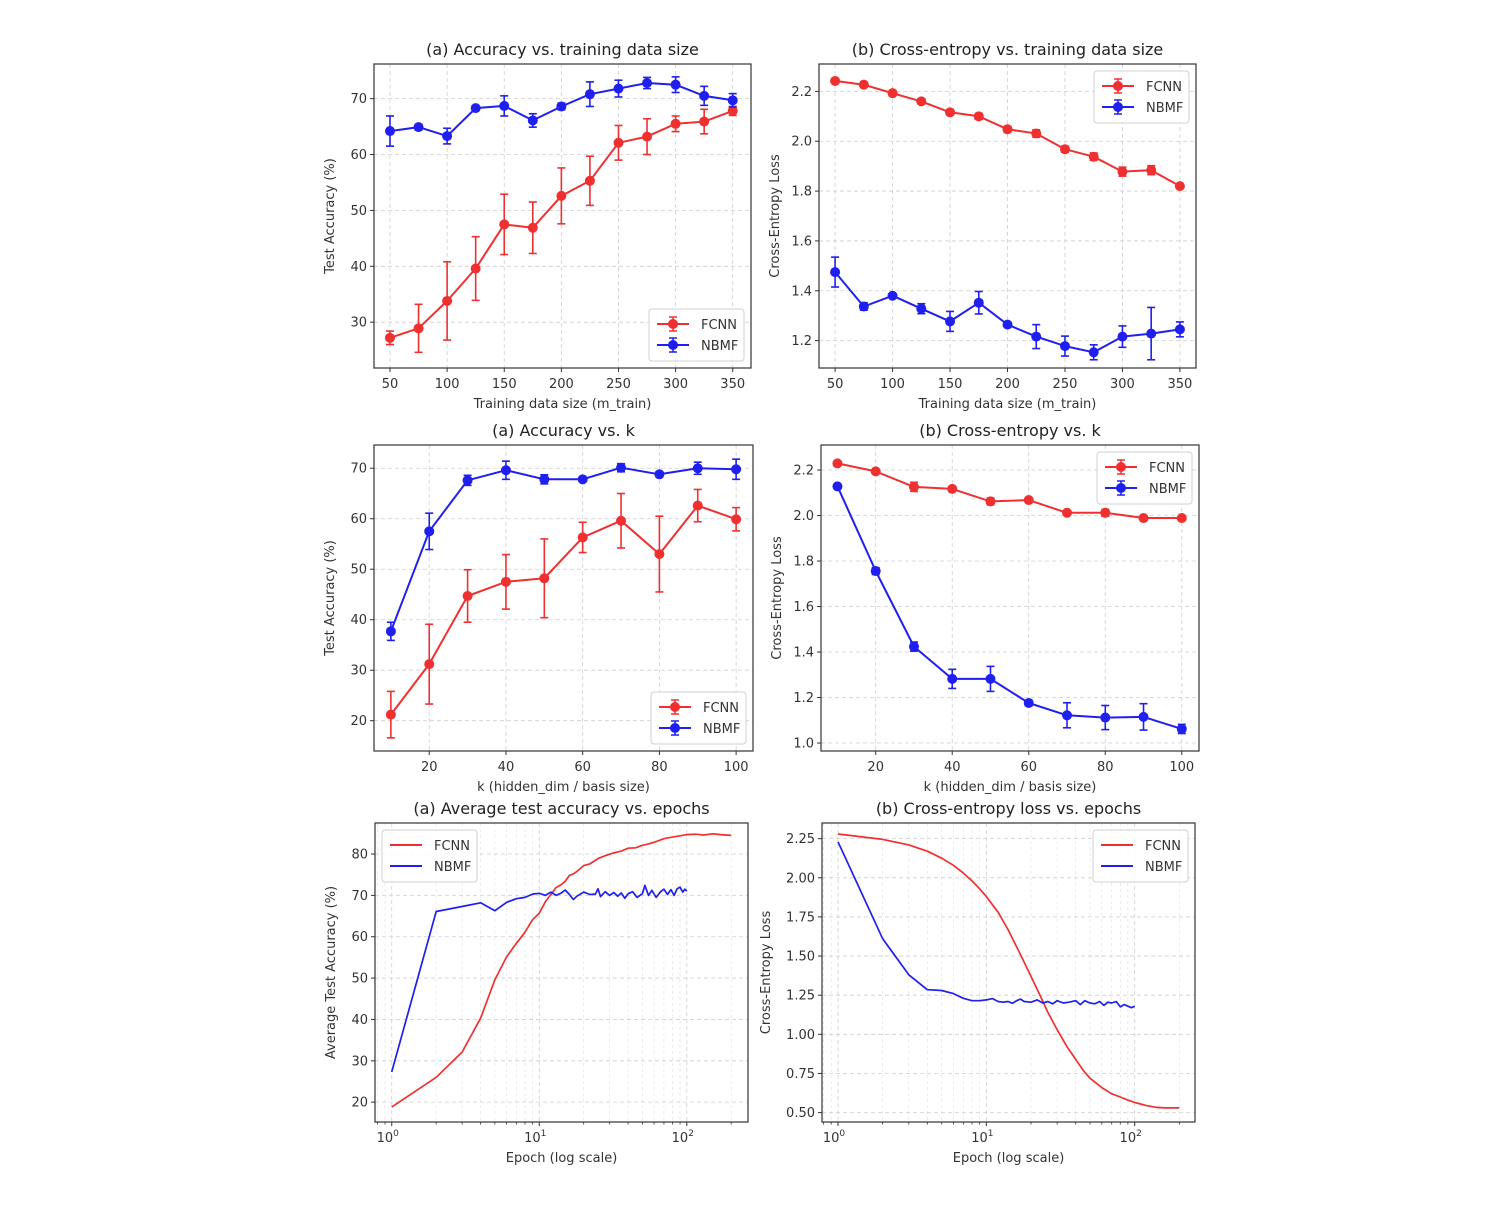 The image size is (1500, 1213). What do you see at coordinates (1010, 430) in the screenshot?
I see `chart-title: (b) Cross-entropy vs. k` at bounding box center [1010, 430].